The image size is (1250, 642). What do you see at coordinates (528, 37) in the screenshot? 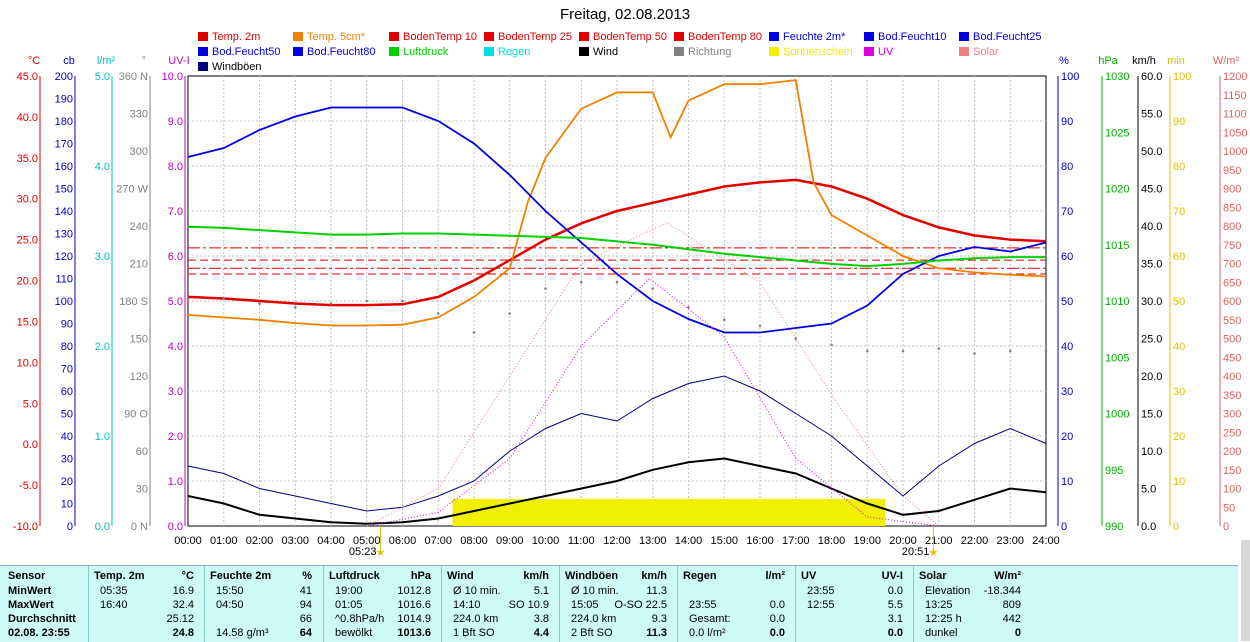
I see `legend-item: BodenTemp 25` at bounding box center [528, 37].